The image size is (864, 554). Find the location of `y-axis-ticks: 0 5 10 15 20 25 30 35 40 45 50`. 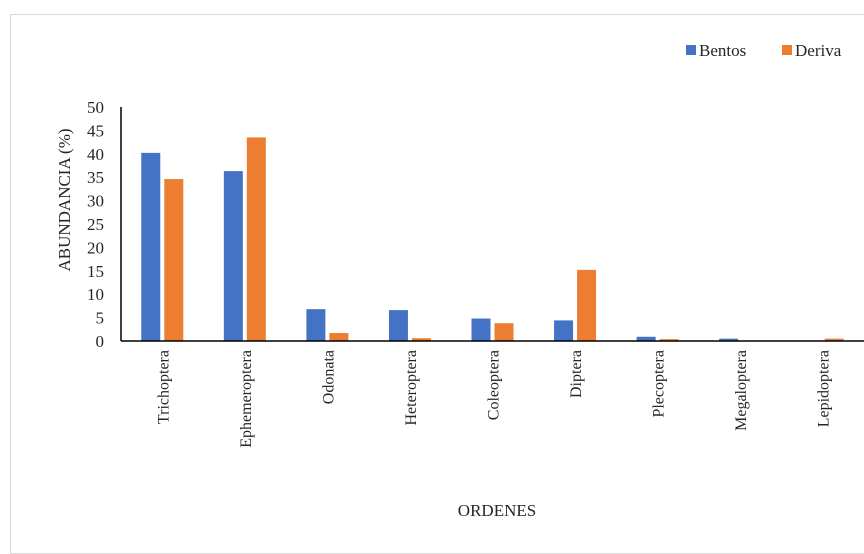

y-axis-ticks: 0 5 10 15 20 25 30 35 40 45 50 is located at coordinates (95, 224).